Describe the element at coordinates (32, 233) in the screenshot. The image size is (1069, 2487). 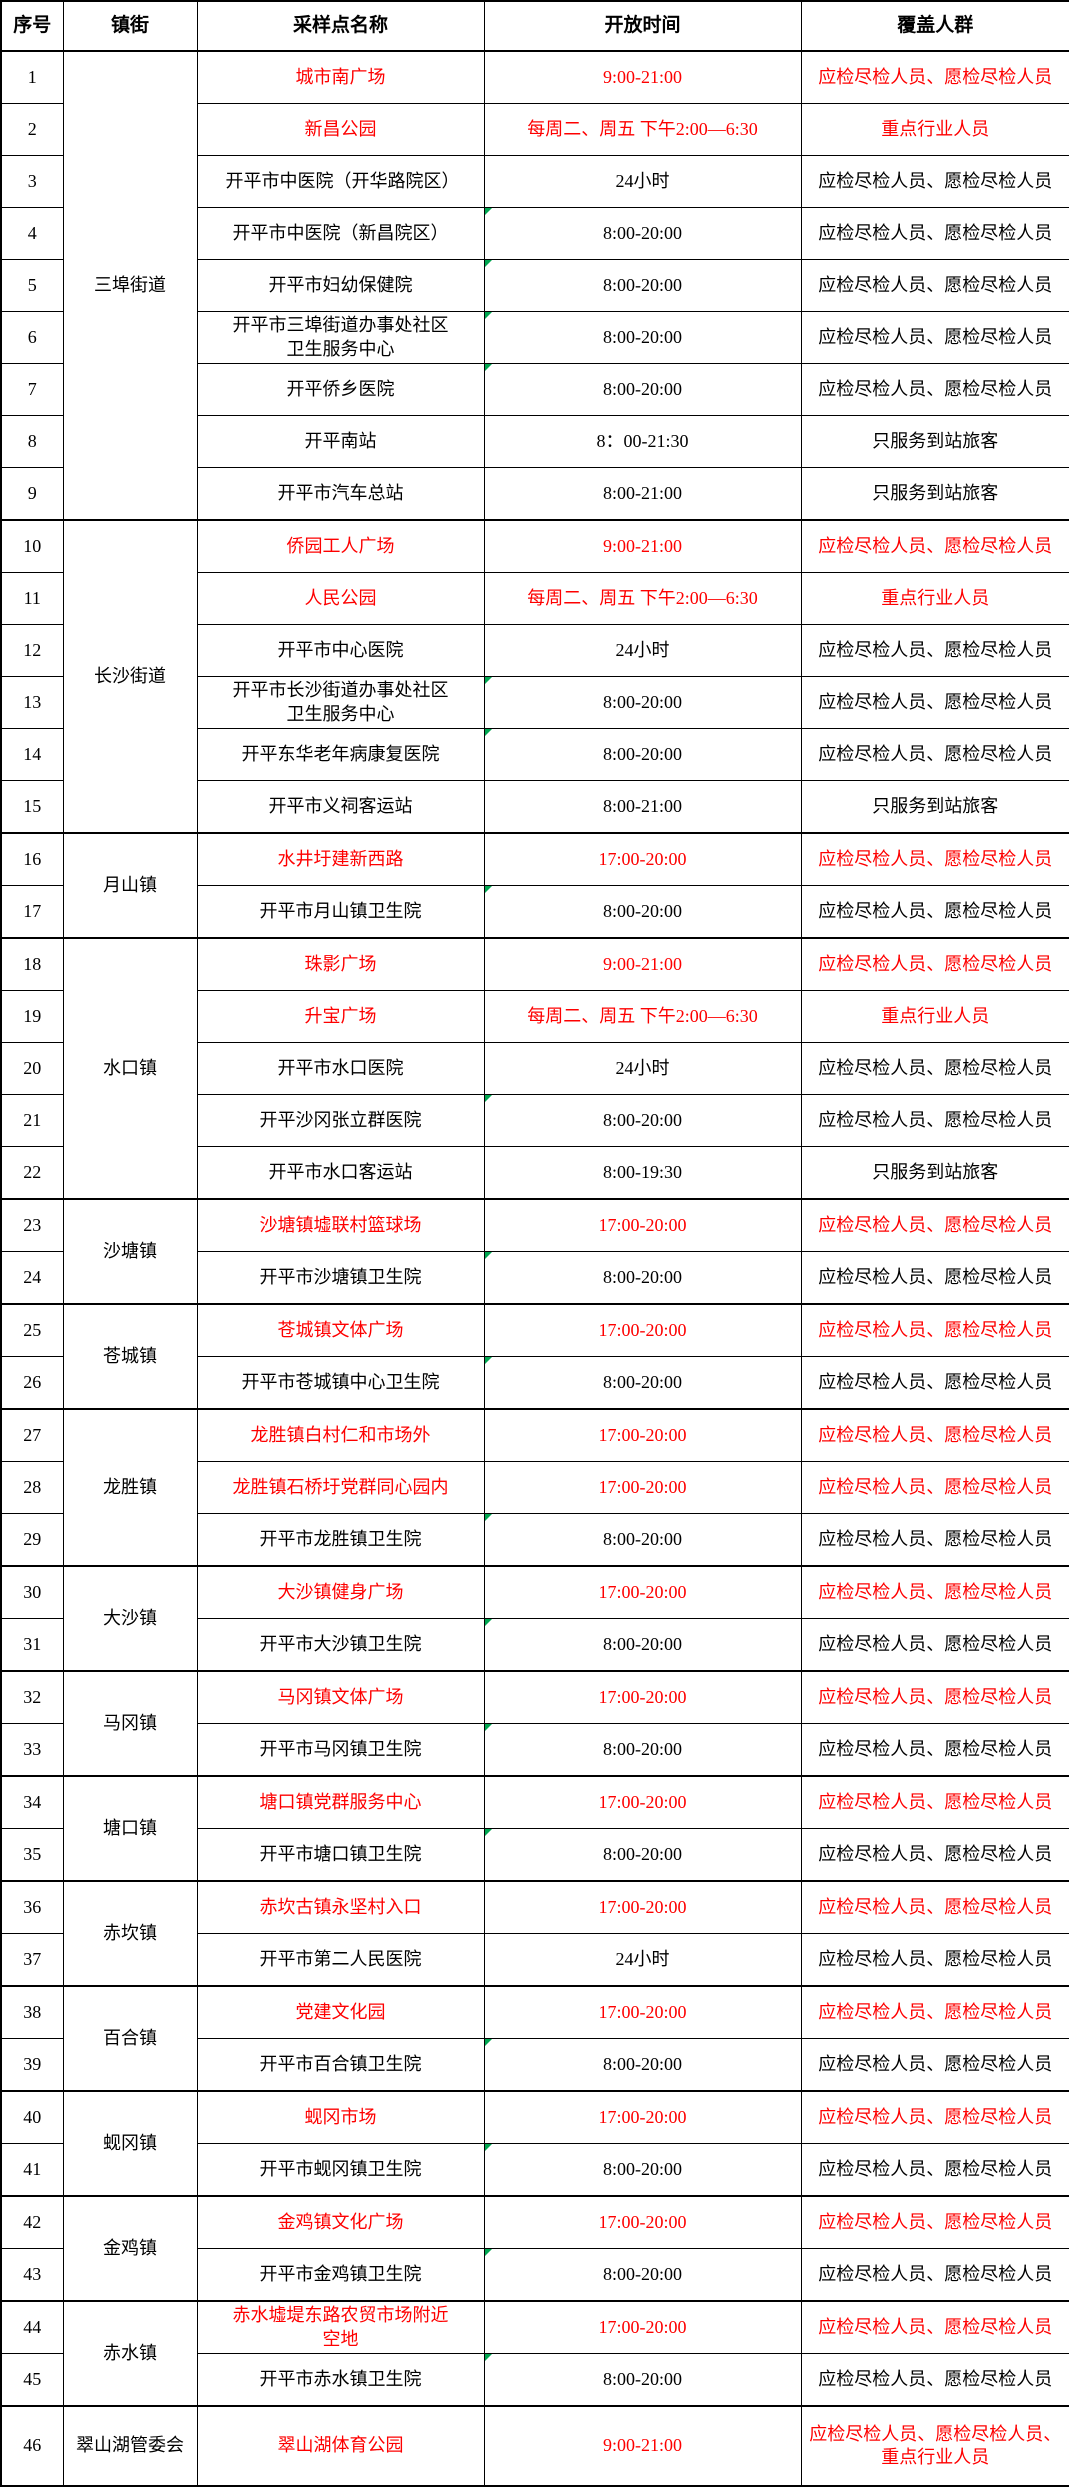
I see `seq-cell: 4` at that location.